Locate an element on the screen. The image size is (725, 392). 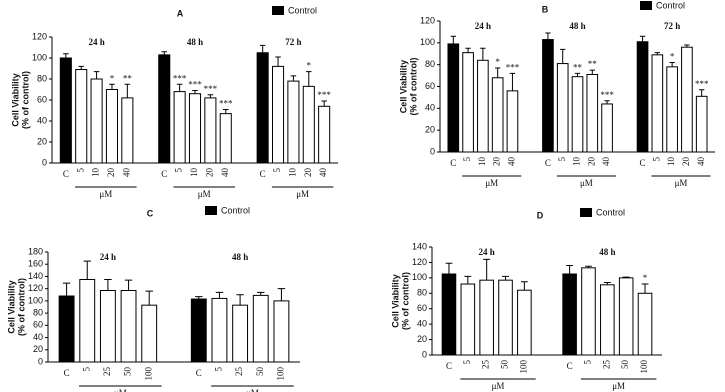
y-tick-label: 180 is located at coordinates (35, 251).